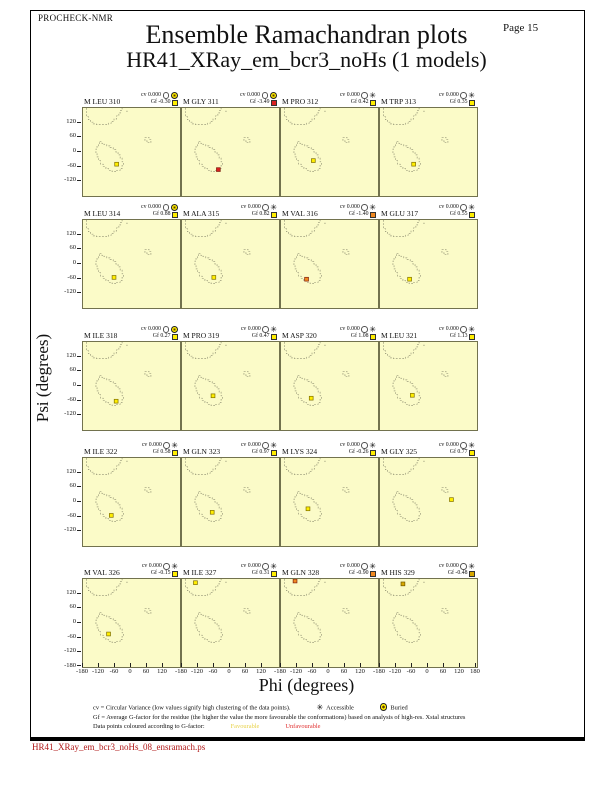 This screenshot has height=792, width=612. What do you see at coordinates (200, 572) in the screenshot?
I see `residue-label: M ILE 327` at bounding box center [200, 572].